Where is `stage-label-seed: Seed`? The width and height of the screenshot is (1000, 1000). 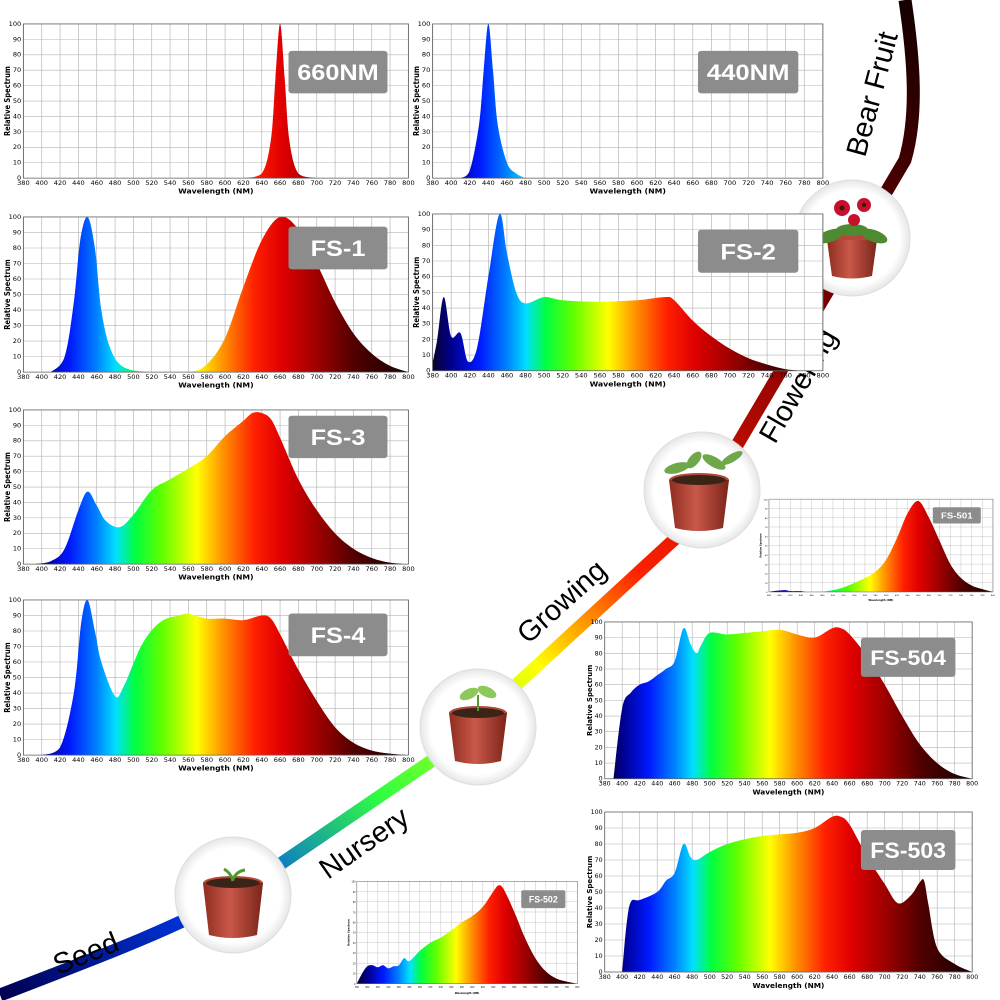
stage-label-seed: Seed is located at coordinates (86, 953).